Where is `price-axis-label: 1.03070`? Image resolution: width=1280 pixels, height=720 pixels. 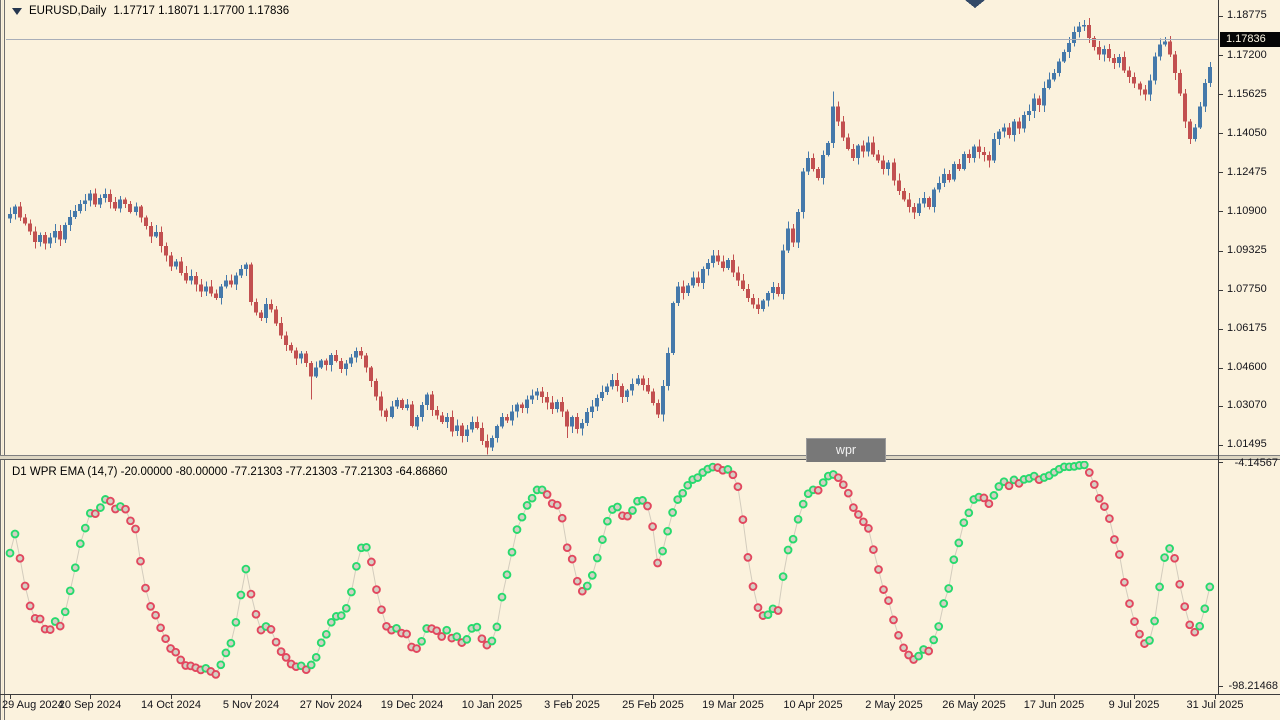
price-axis-label: 1.03070 is located at coordinates (1247, 405).